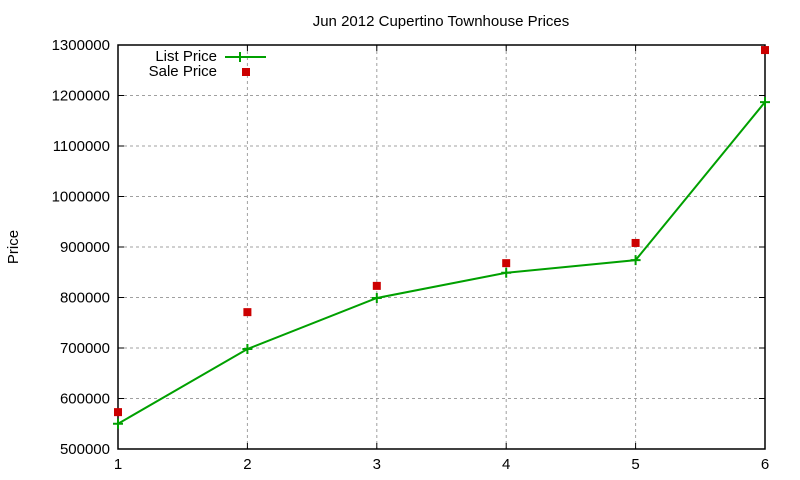 Image resolution: width=800 pixels, height=480 pixels. Describe the element at coordinates (246, 72) in the screenshot. I see `legend-square-icon` at that location.